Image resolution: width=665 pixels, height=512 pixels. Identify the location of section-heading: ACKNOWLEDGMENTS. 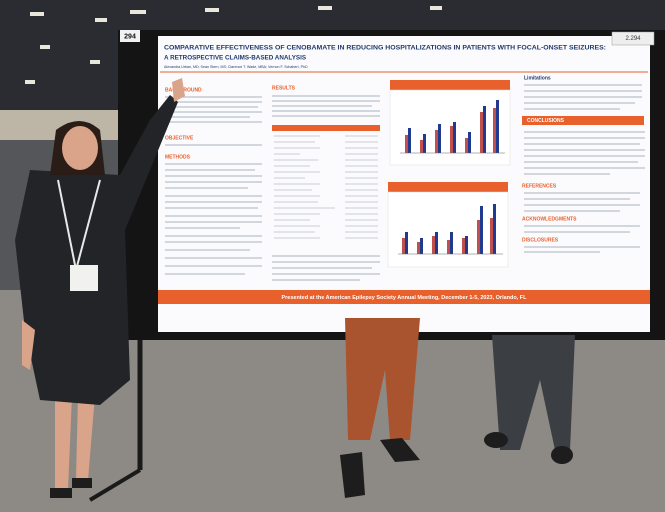
(549, 219).